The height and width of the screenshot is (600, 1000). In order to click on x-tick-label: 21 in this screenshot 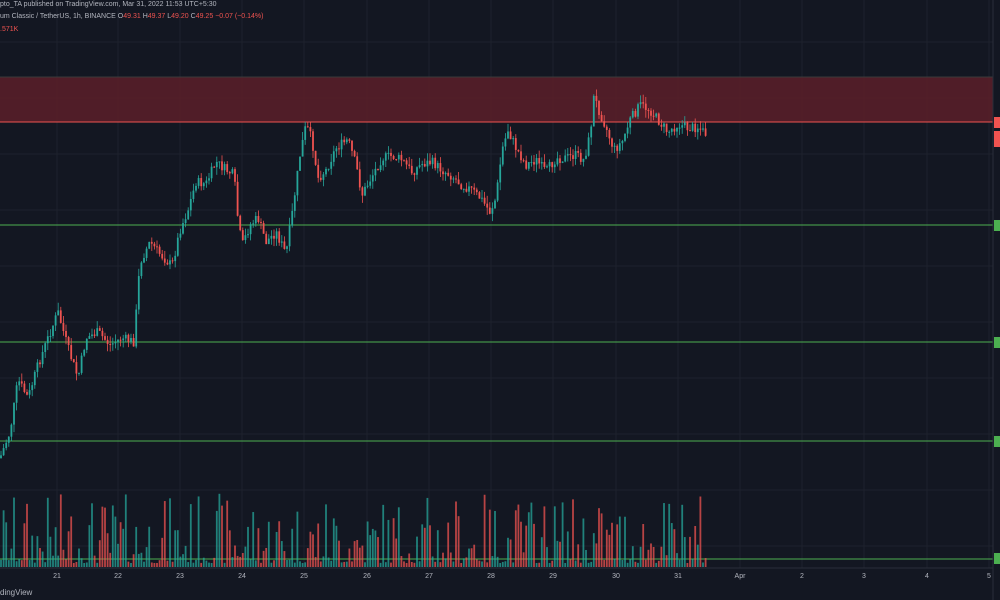, I will do `click(57, 576)`.